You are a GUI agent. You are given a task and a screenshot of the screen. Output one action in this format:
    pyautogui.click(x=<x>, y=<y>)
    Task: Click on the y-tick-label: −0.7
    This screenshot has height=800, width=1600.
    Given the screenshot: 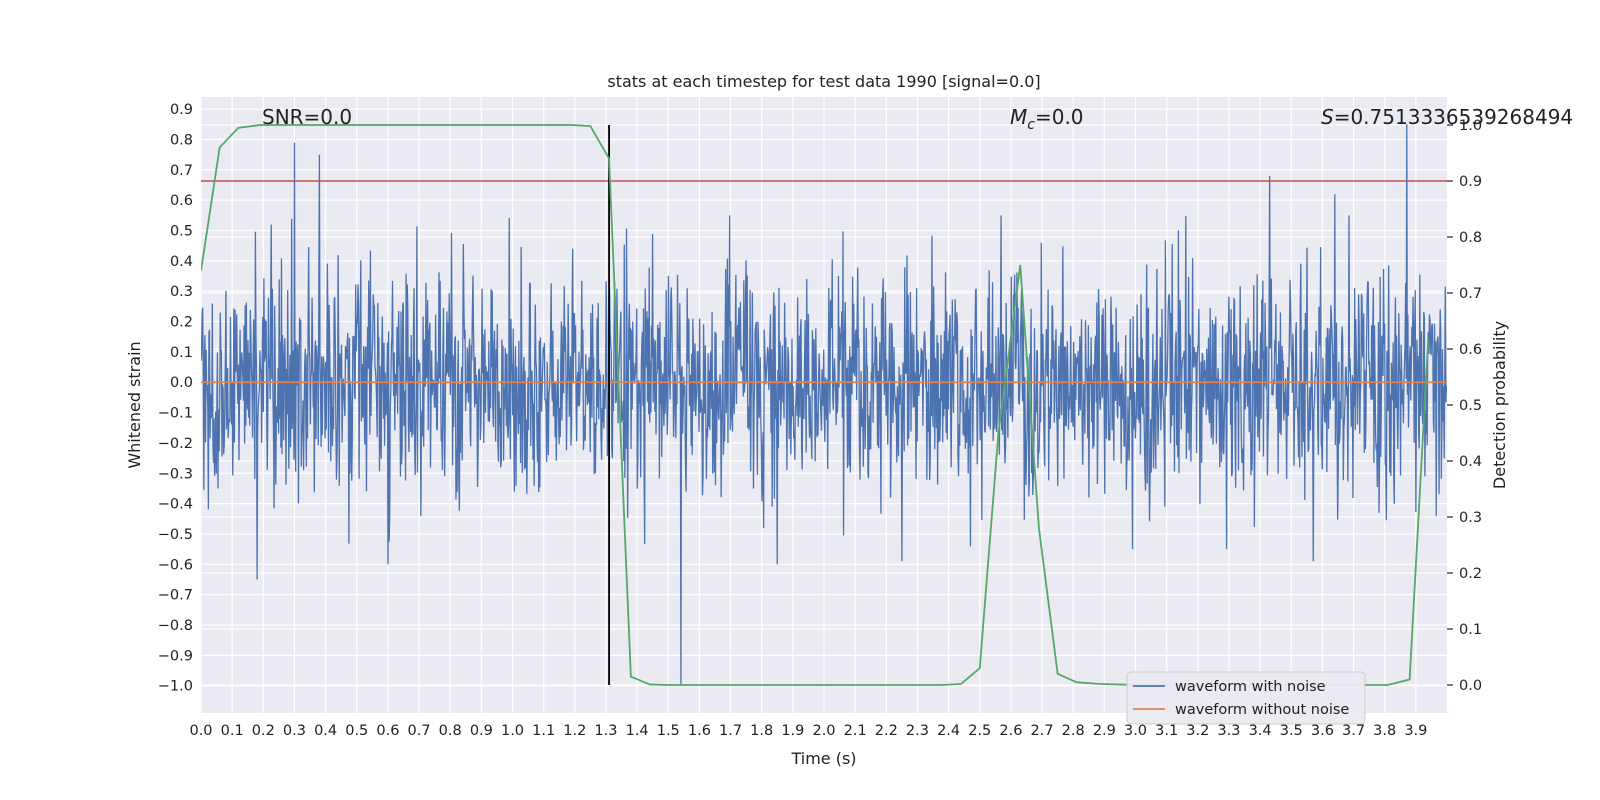 What is the action you would take?
    pyautogui.click(x=175, y=596)
    